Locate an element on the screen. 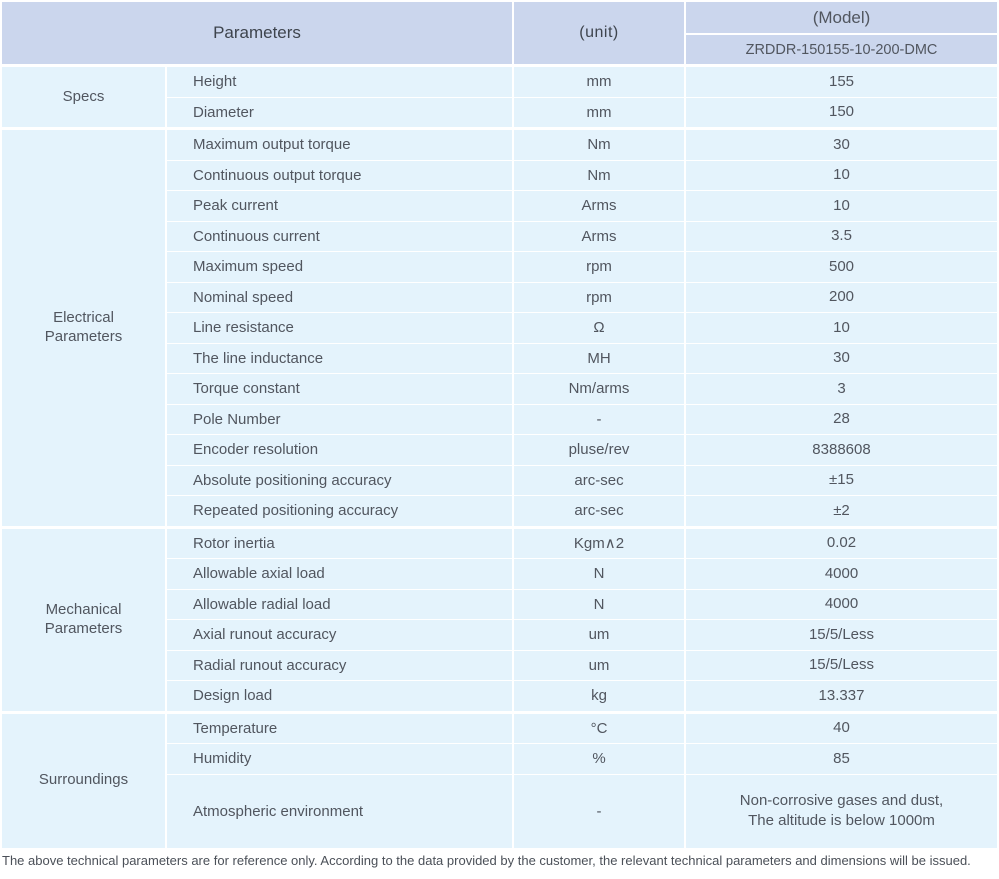  category-cell: Specs is located at coordinates (83, 97).